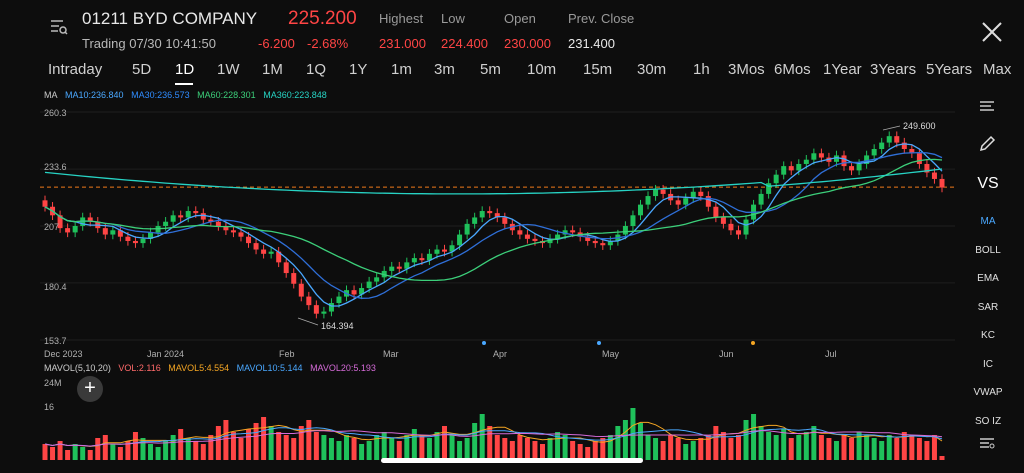 This screenshot has height=473, width=1024. Describe the element at coordinates (591, 43) in the screenshot. I see `prev-close-value: 231.400` at that location.